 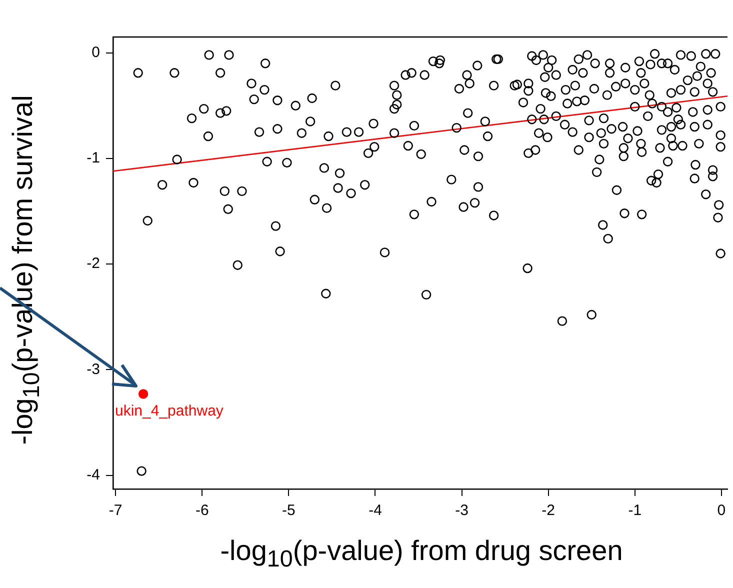 I want to click on x-tick-label: -4, so click(x=375, y=511).